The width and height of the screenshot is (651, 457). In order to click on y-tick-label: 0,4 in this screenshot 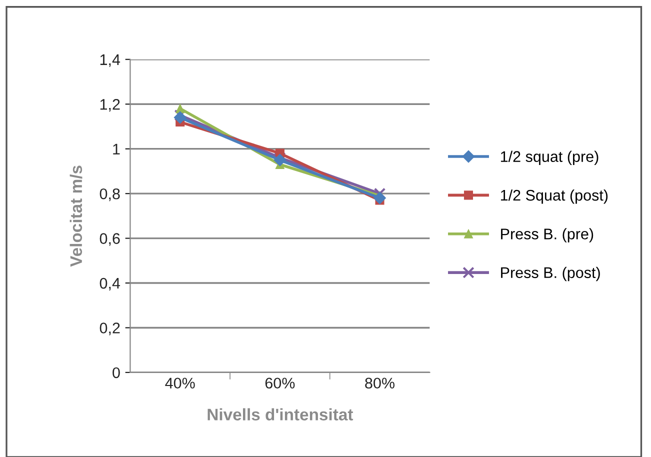, I will do `click(110, 284)`.